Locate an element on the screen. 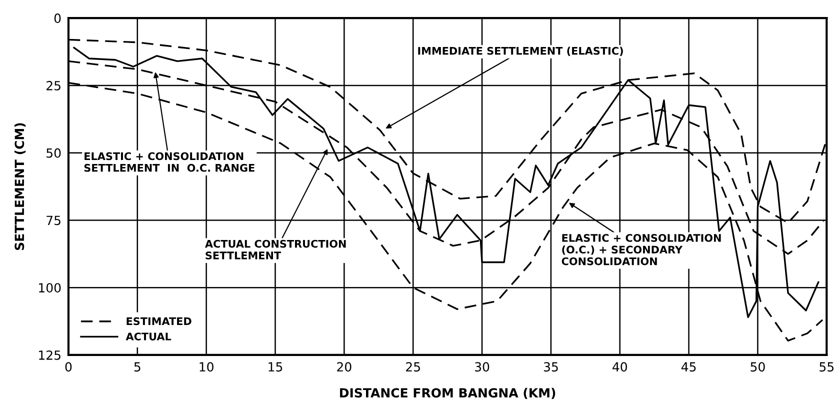 The image size is (835, 402). y-tick-label: 25 is located at coordinates (53, 85).